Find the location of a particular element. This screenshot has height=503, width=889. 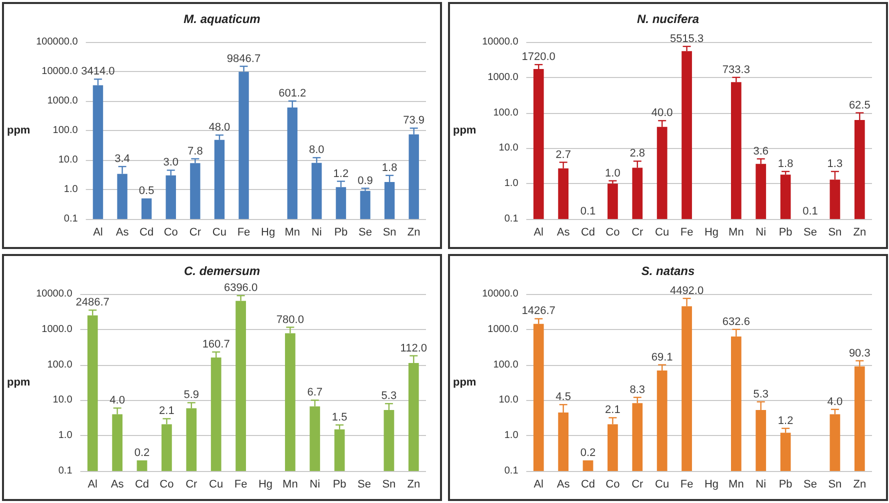

data-label: 40.0 is located at coordinates (662, 113).